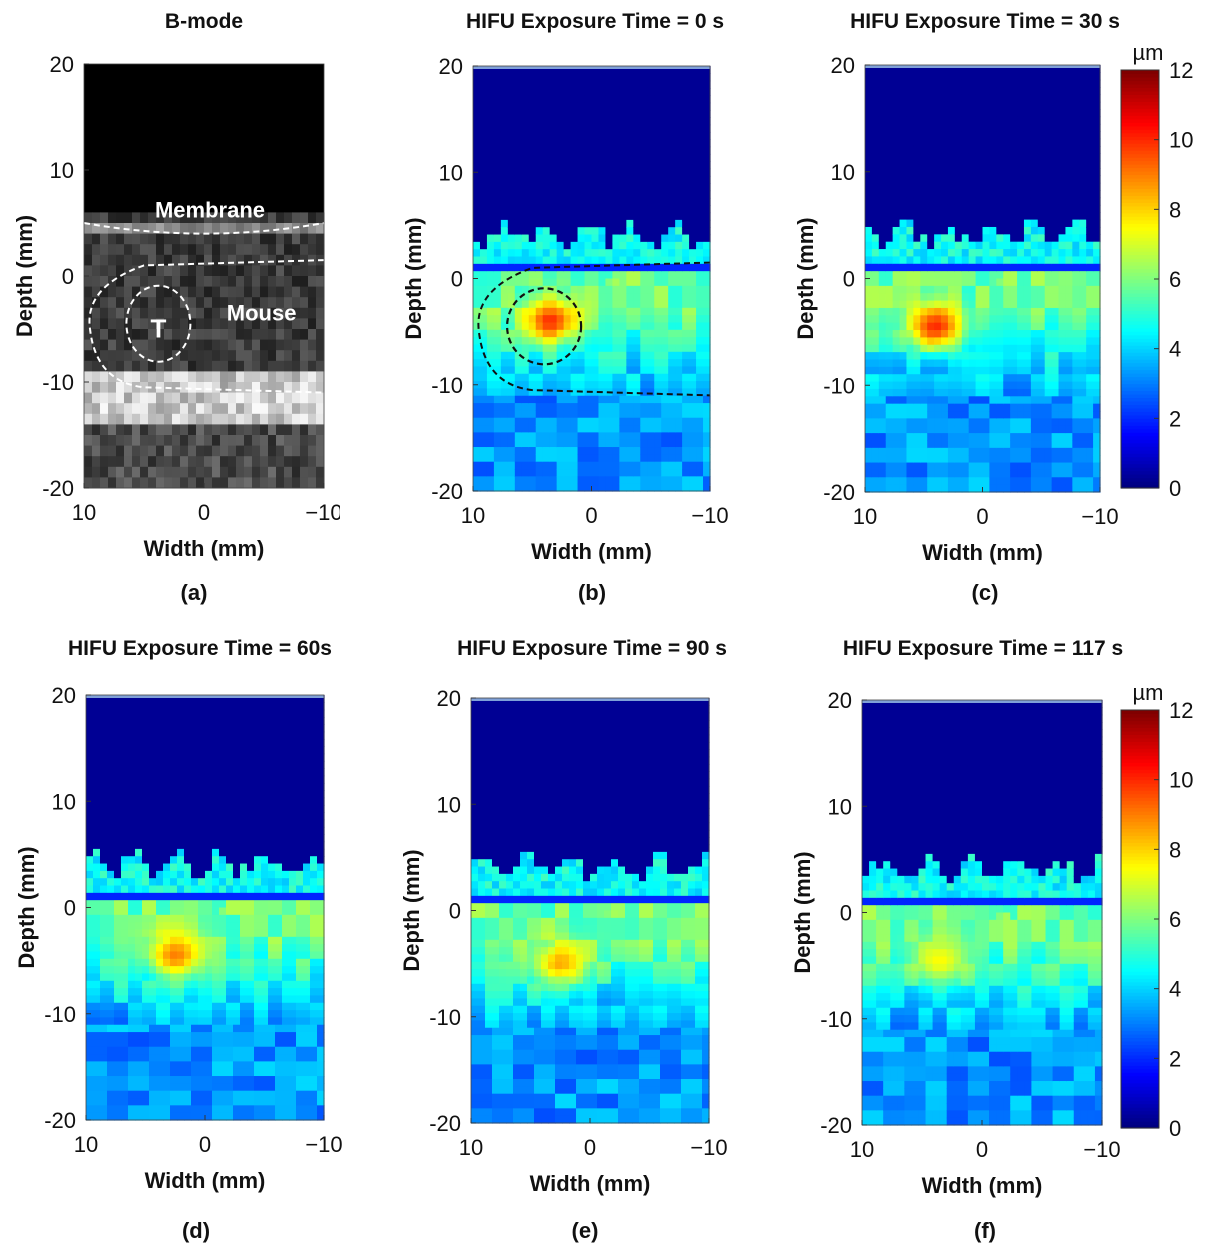 Image resolution: width=1216 pixels, height=1245 pixels. Describe the element at coordinates (204, 21) in the screenshot. I see `panel-title-a: B-mode` at that location.